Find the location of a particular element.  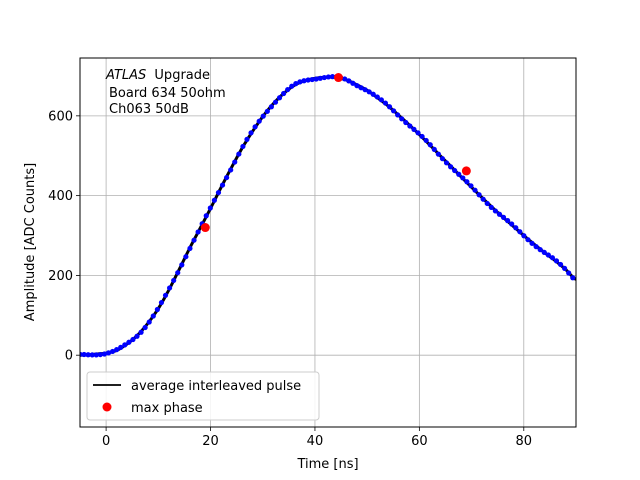

y-tick-label: 400 is located at coordinates (60, 196).